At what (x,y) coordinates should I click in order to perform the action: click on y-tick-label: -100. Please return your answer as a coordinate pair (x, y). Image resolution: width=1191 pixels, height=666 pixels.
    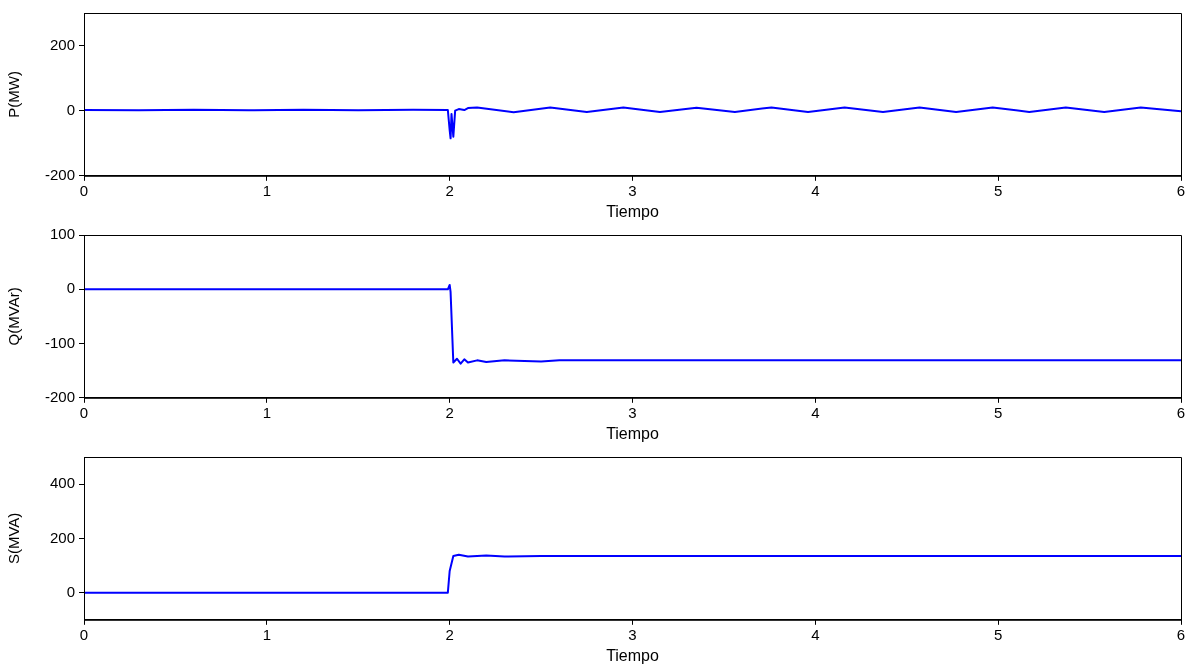
    Looking at the image, I should click on (59, 342).